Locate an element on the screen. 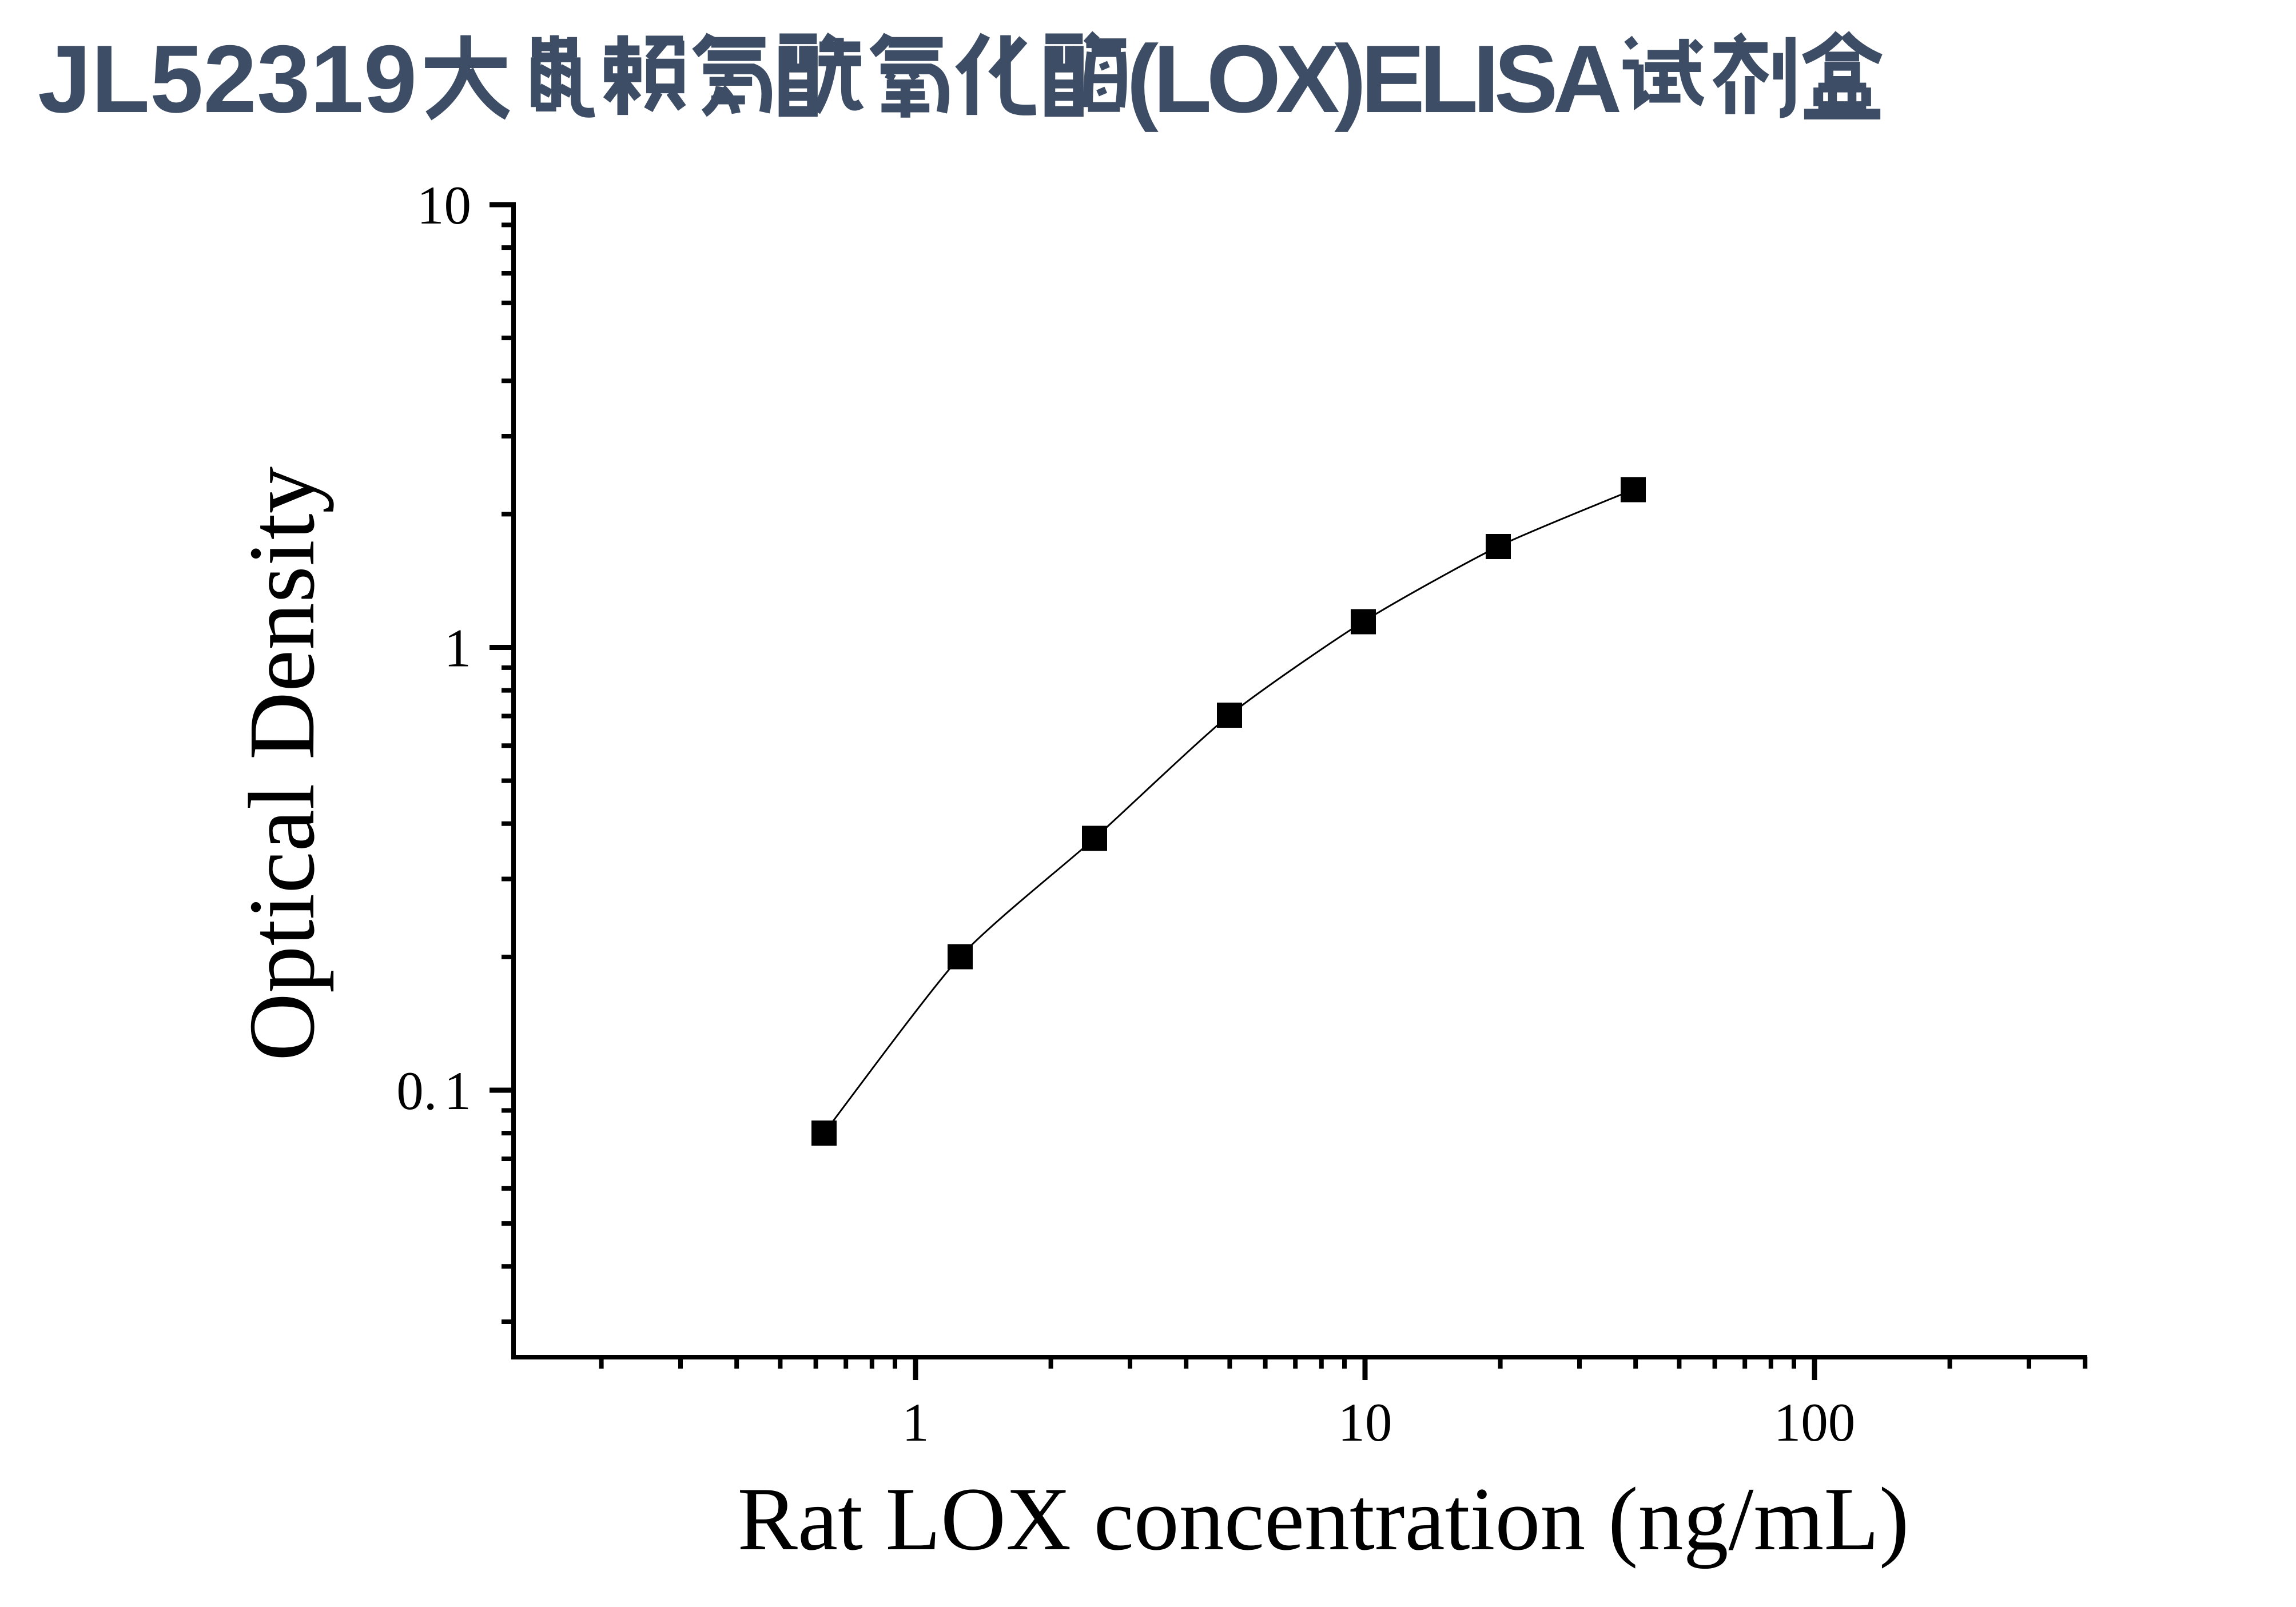 This screenshot has height=1607, width=2296. svg-text: JL52319 is located at coordinates (227, 79).